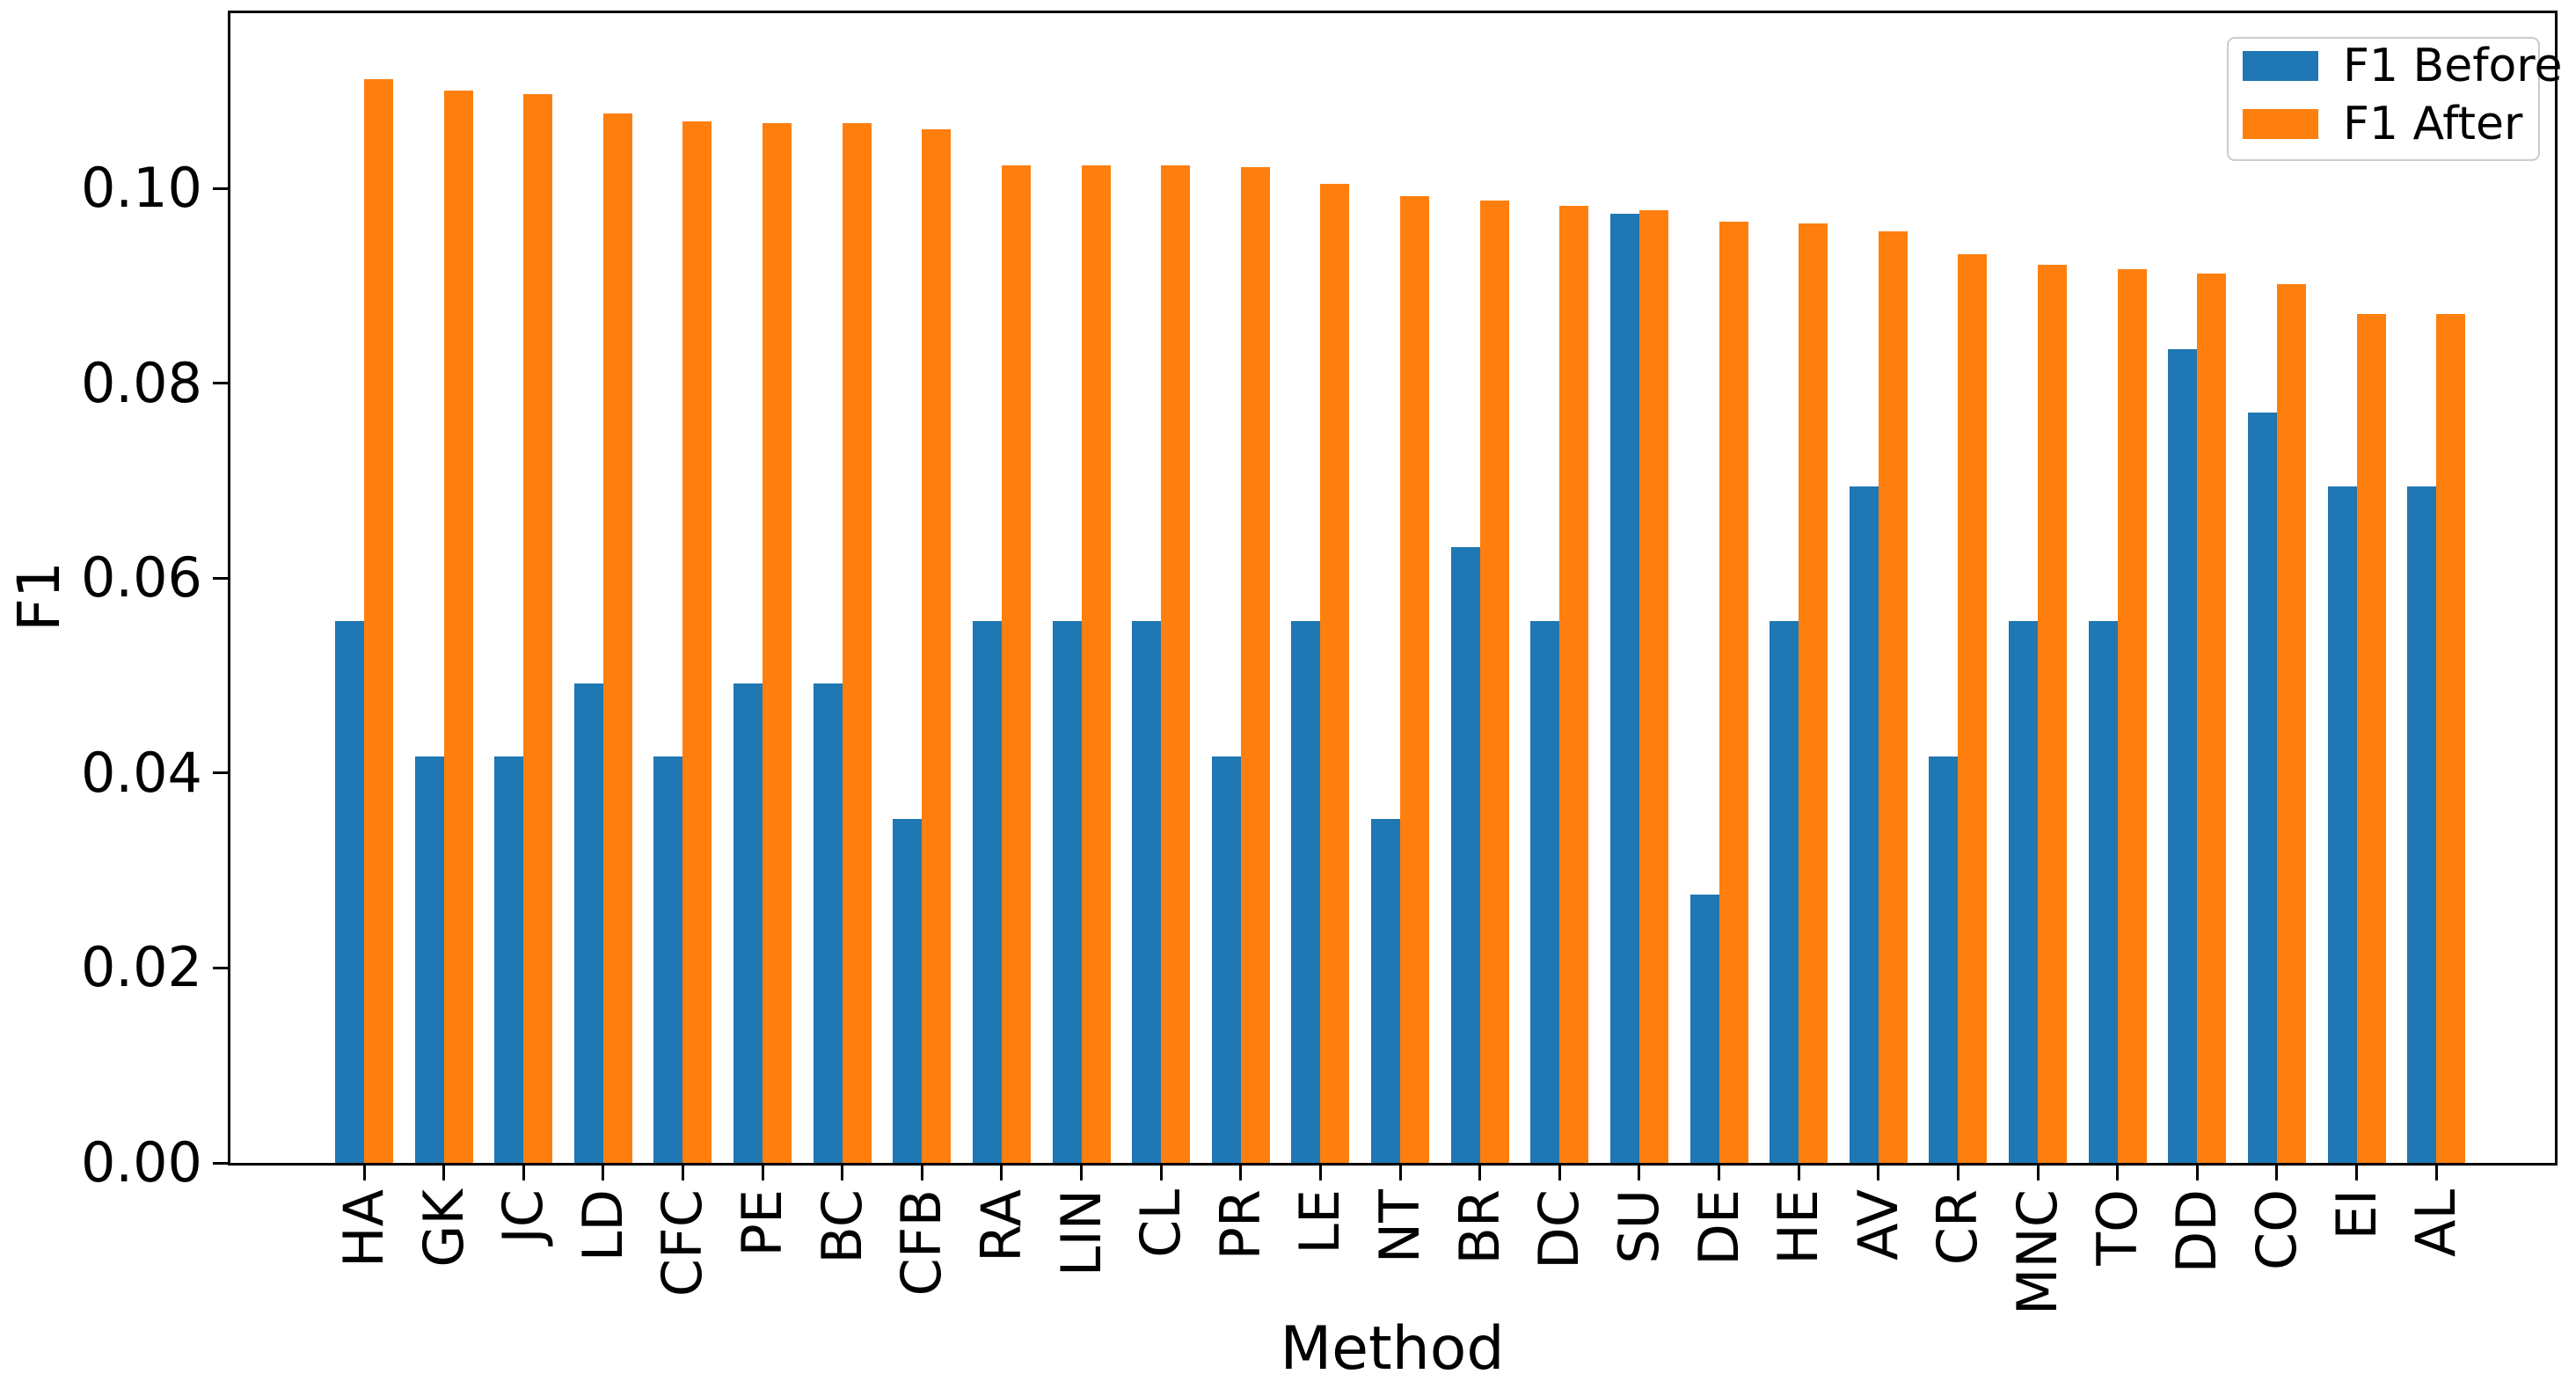  I want to click on bar-after-ei, so click(2371, 738).